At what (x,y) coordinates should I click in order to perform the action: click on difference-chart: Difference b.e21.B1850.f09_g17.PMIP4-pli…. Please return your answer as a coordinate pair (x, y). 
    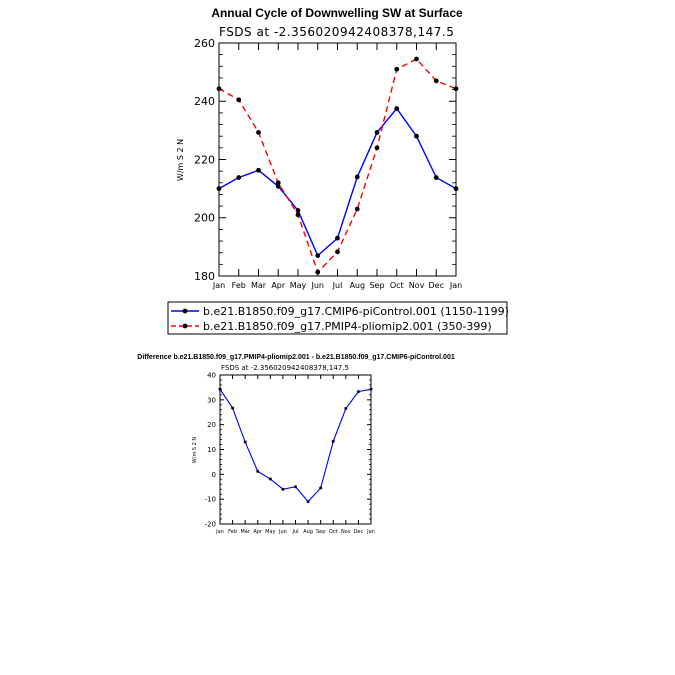
    Looking at the image, I should click on (296, 444).